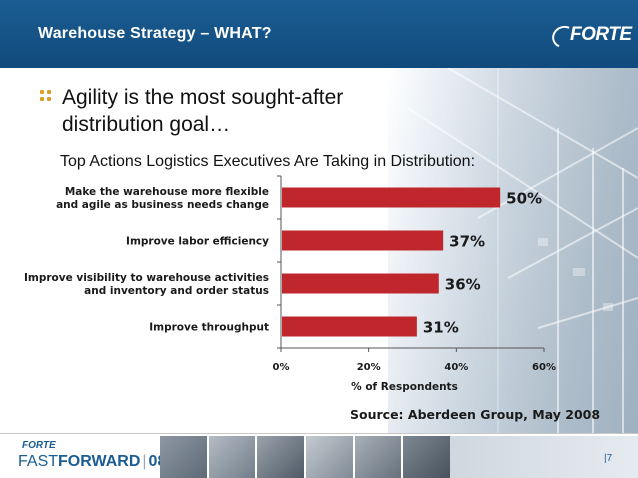  What do you see at coordinates (404, 387) in the screenshot?
I see `x-axis-title: % of Respondents` at bounding box center [404, 387].